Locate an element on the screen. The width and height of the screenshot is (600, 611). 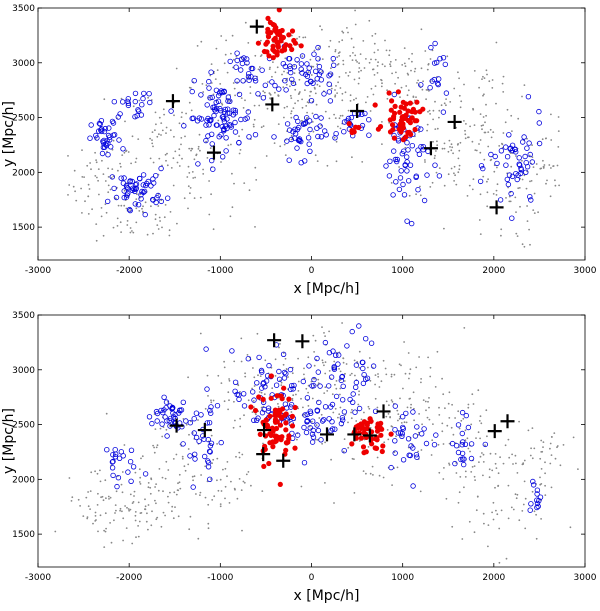
group-galaxies is located at coordinates (321, 430).